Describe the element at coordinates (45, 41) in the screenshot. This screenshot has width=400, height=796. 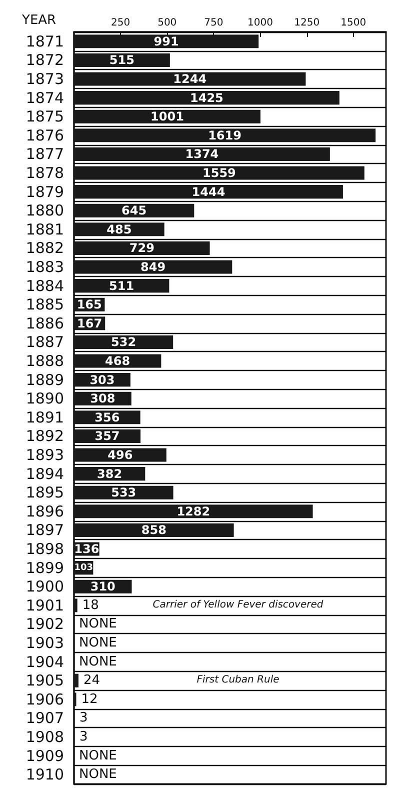
I see `y-tick-label: 1871` at that location.